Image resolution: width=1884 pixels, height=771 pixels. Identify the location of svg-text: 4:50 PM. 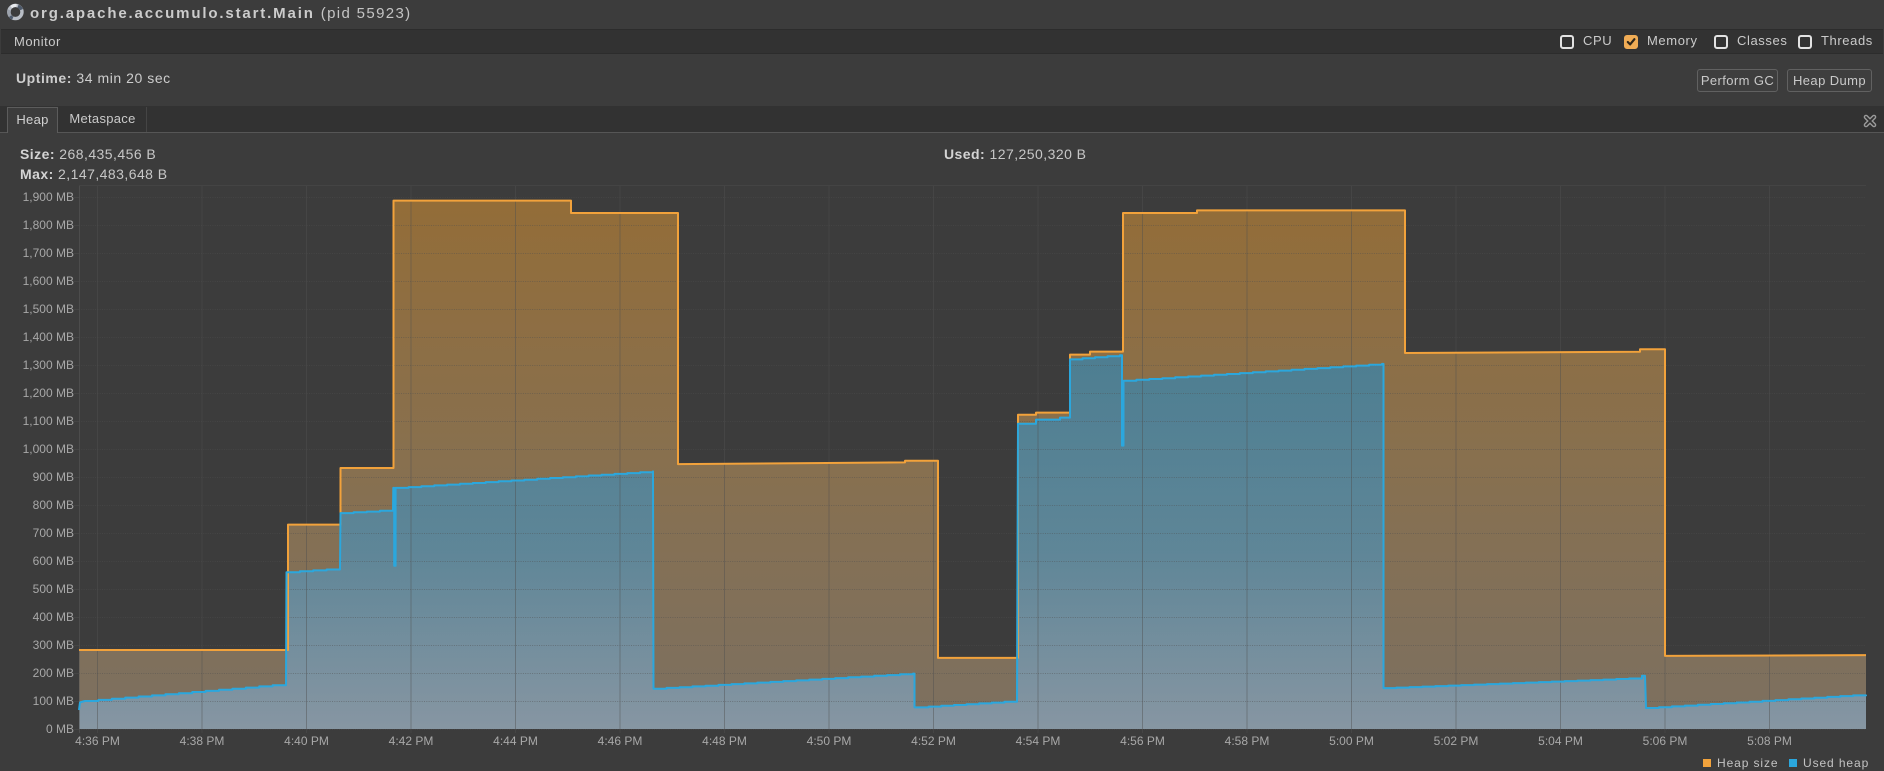
(829, 741).